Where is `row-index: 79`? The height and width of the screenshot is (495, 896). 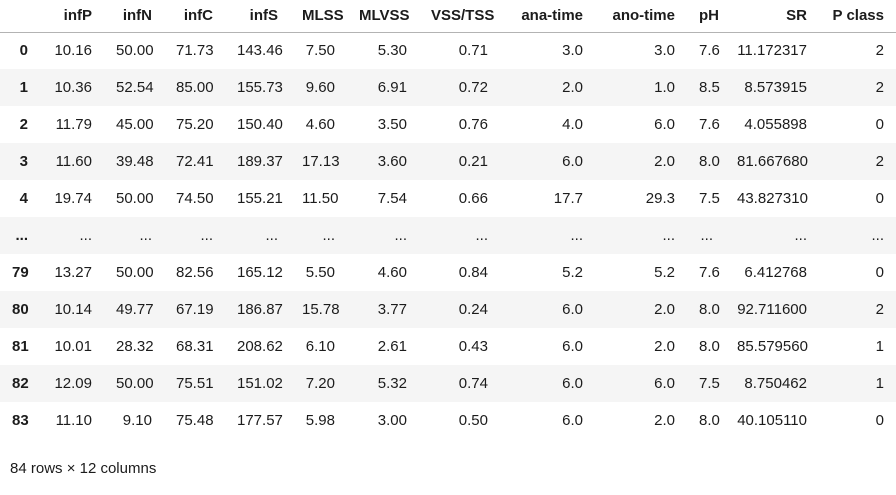
row-index: 79 is located at coordinates (20, 272).